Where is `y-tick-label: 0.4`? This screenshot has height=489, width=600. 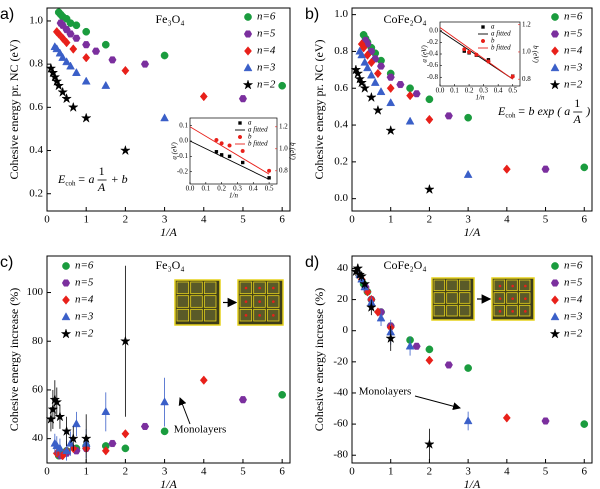
y-tick-label: 0.4 is located at coordinates (36, 150).